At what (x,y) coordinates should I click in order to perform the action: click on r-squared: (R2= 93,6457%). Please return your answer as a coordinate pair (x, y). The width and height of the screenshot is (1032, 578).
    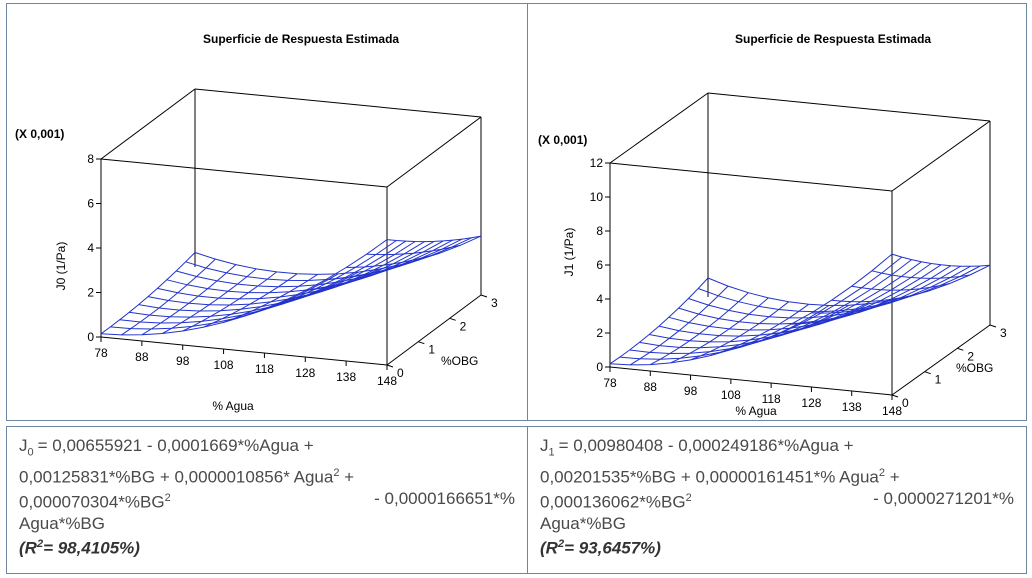
    Looking at the image, I should click on (600, 547).